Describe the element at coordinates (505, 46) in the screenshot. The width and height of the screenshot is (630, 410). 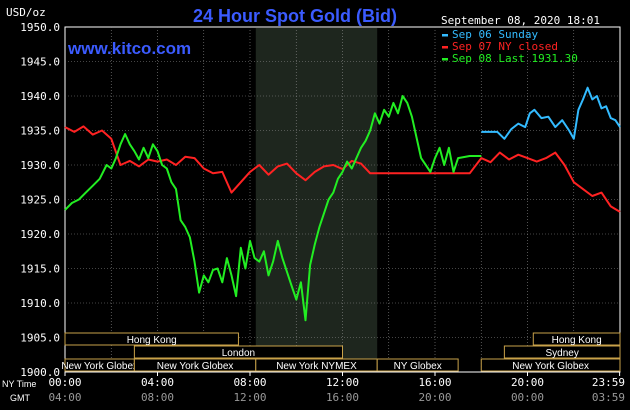
I see `legend-label: Sep 07 NY closed` at that location.